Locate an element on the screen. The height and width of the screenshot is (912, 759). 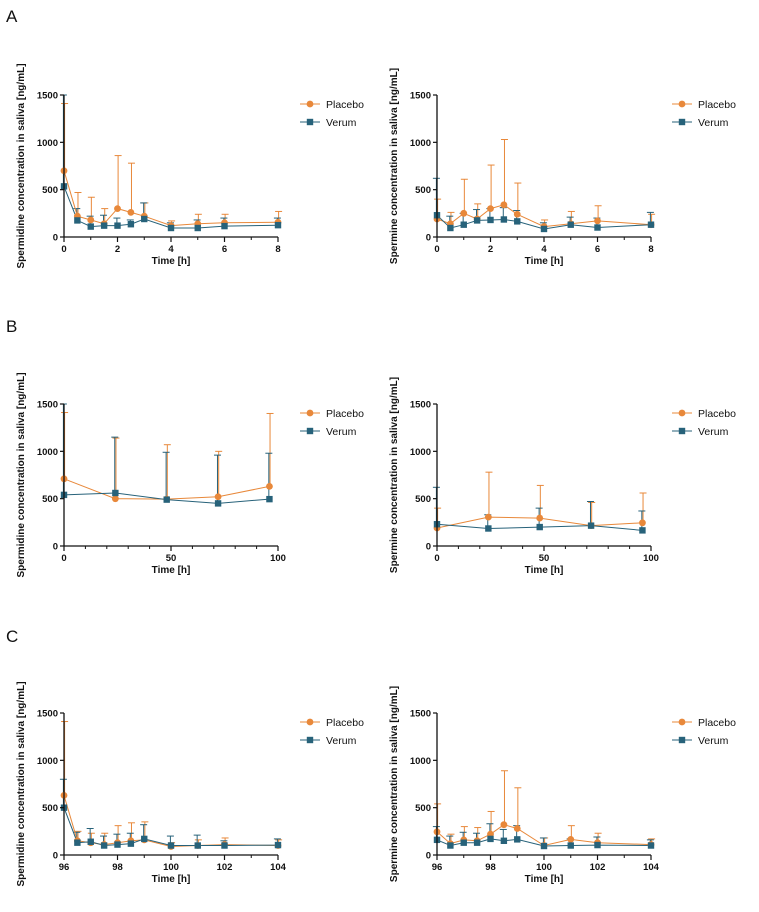
panel-label-a: A is located at coordinates (12, 16).